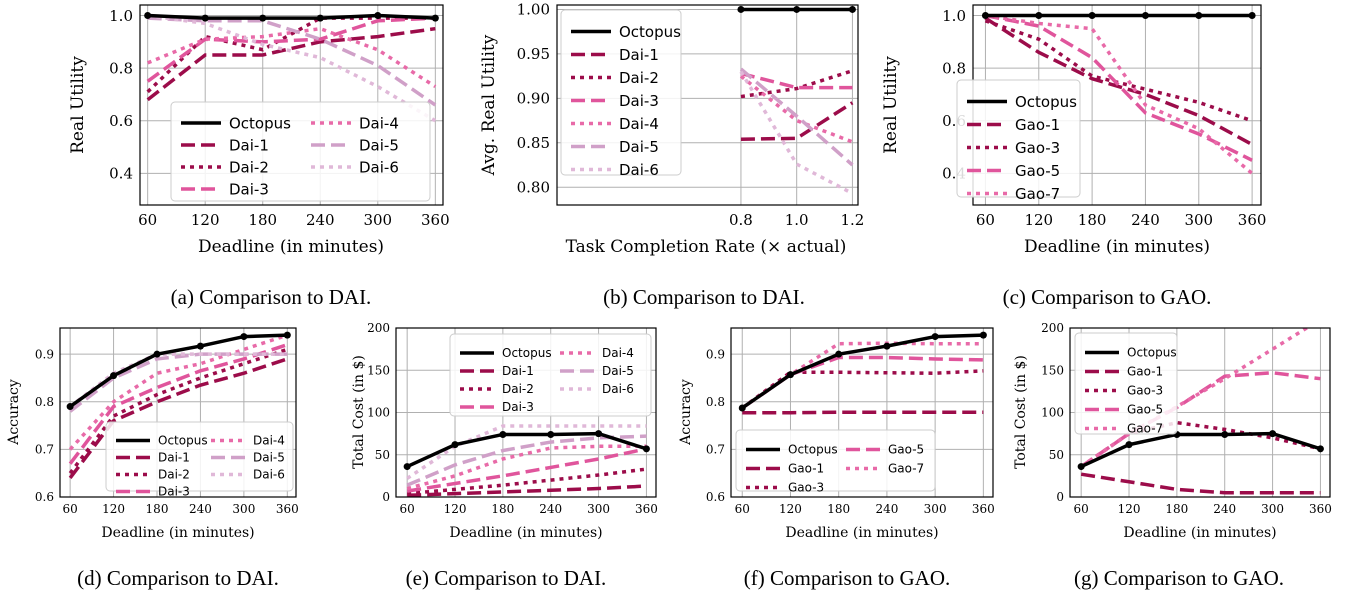 This screenshot has width=1349, height=595. I want to click on y-tick-label: 100, so click(1052, 413).